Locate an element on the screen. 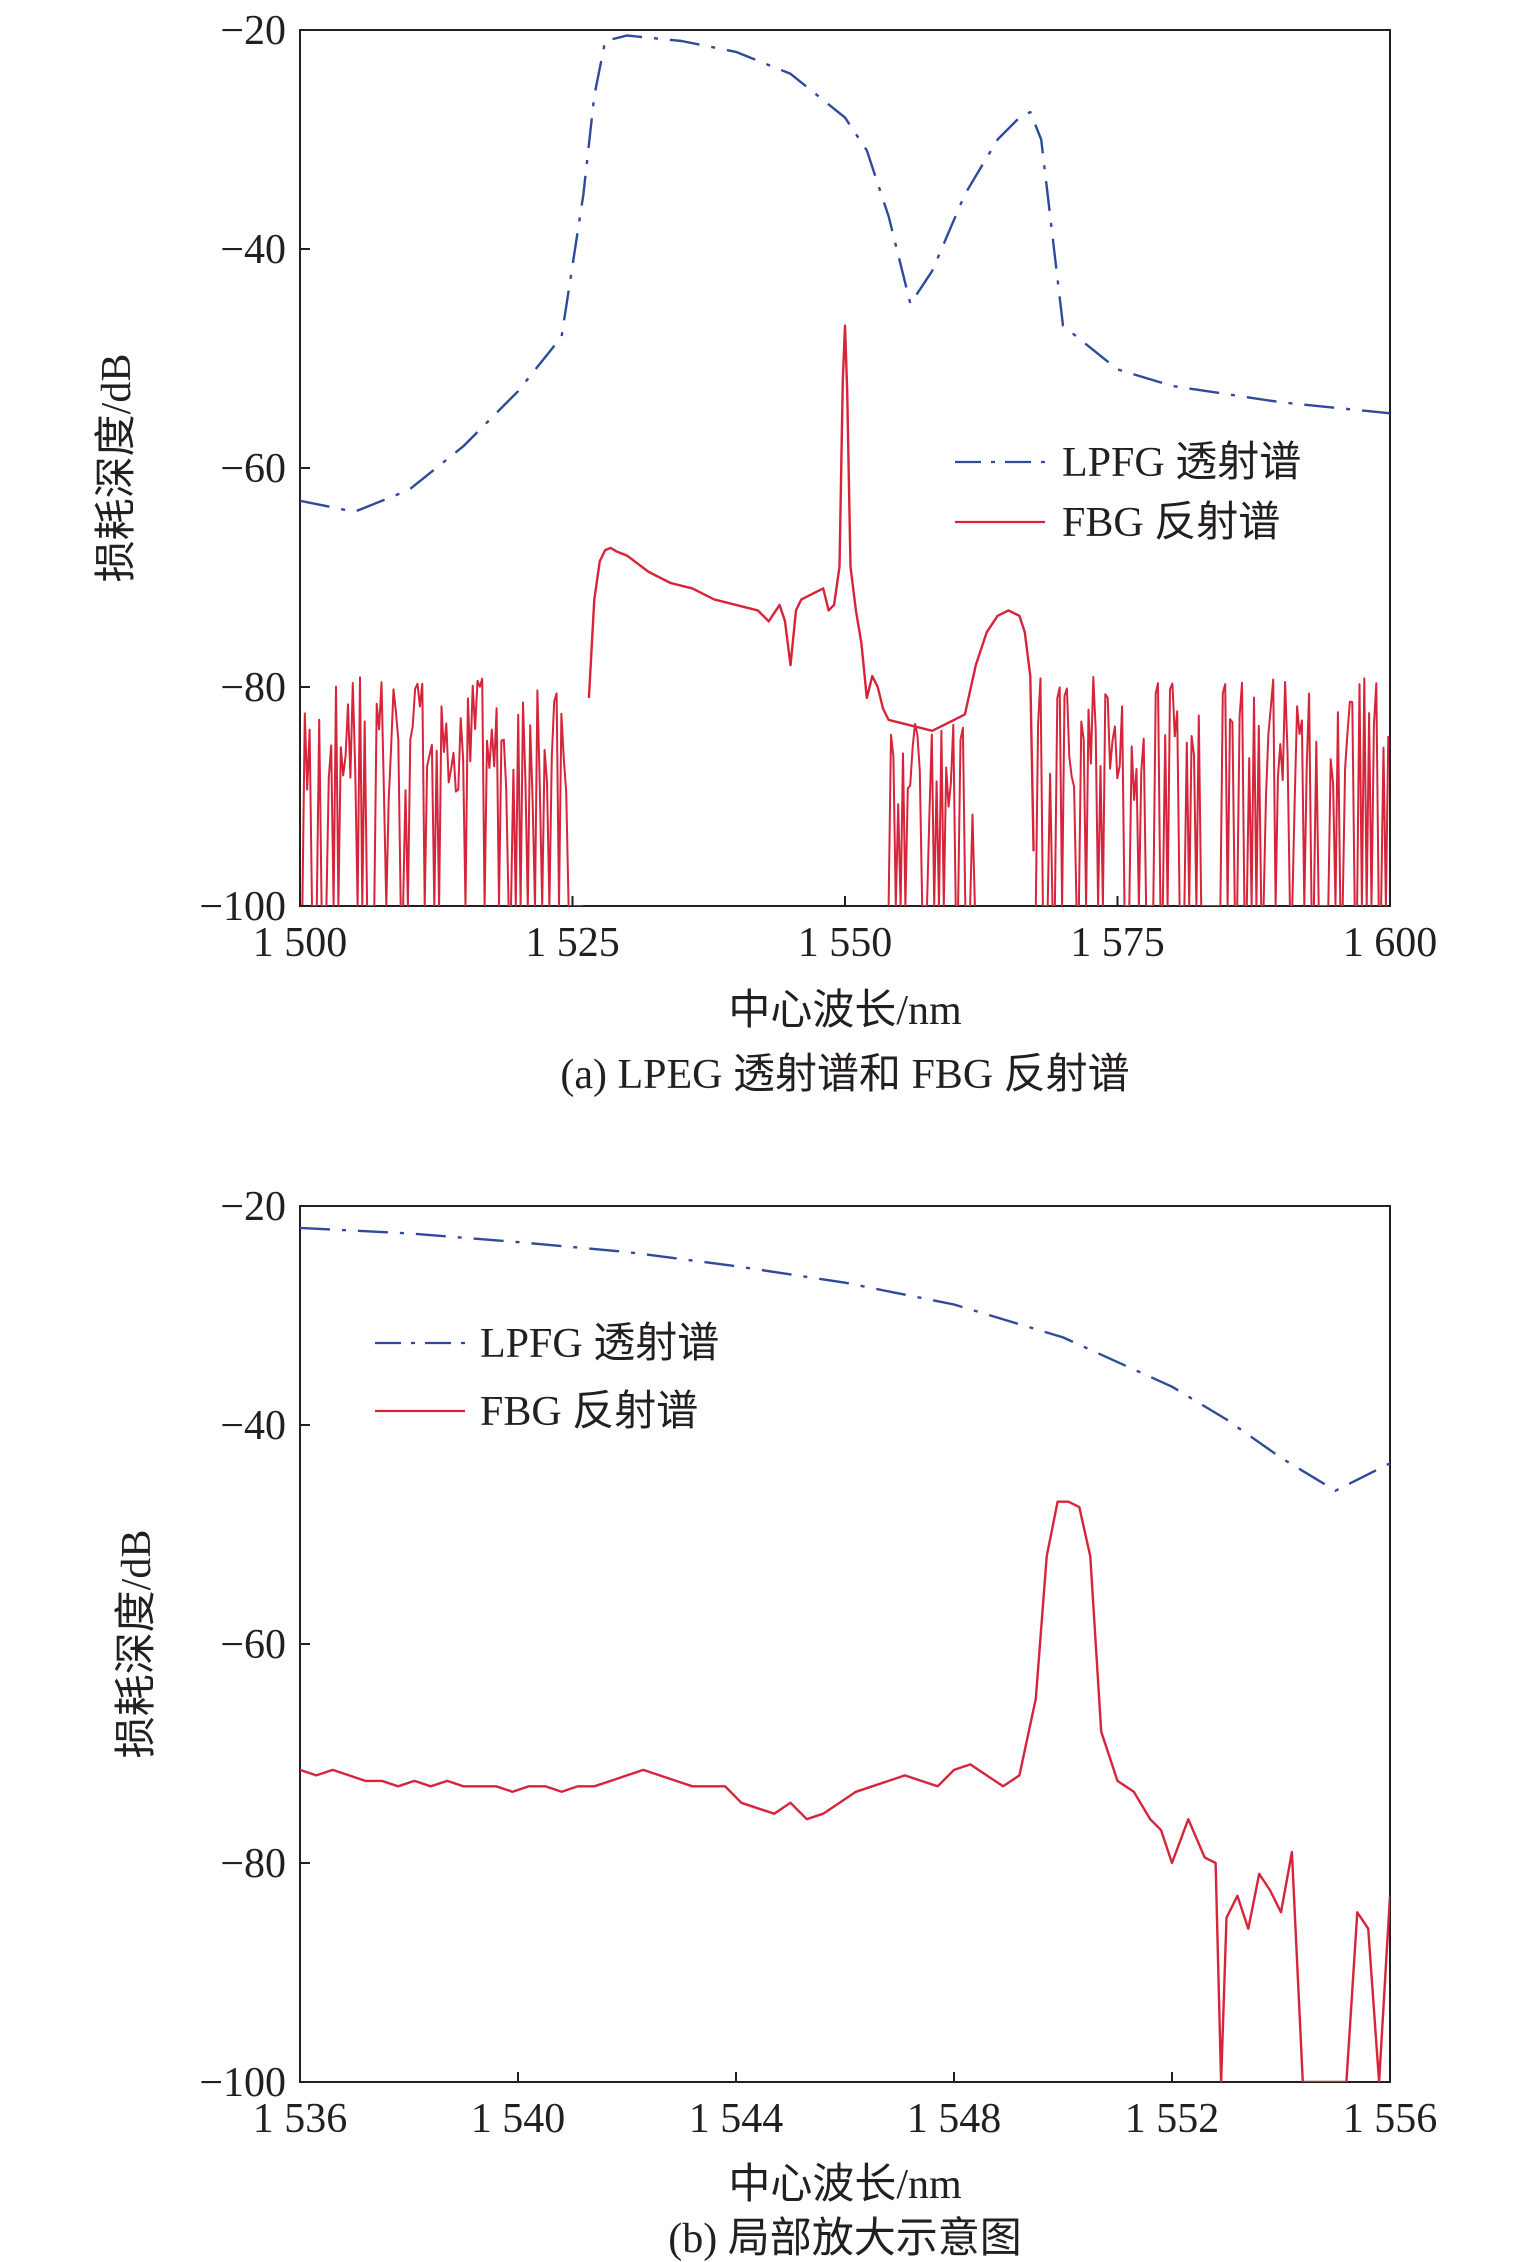  x-tick-label: 1 540 is located at coordinates (518, 2119).